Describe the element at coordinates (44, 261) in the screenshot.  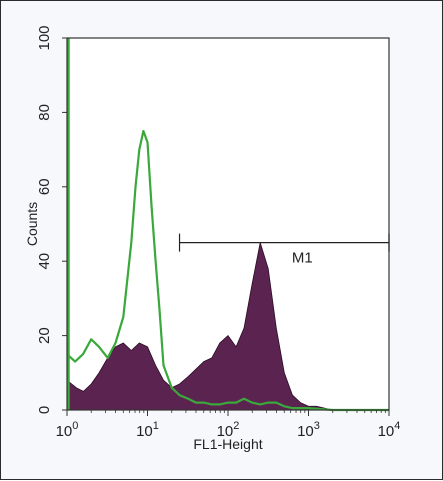
I see `y-tick-label-2: 40` at that location.